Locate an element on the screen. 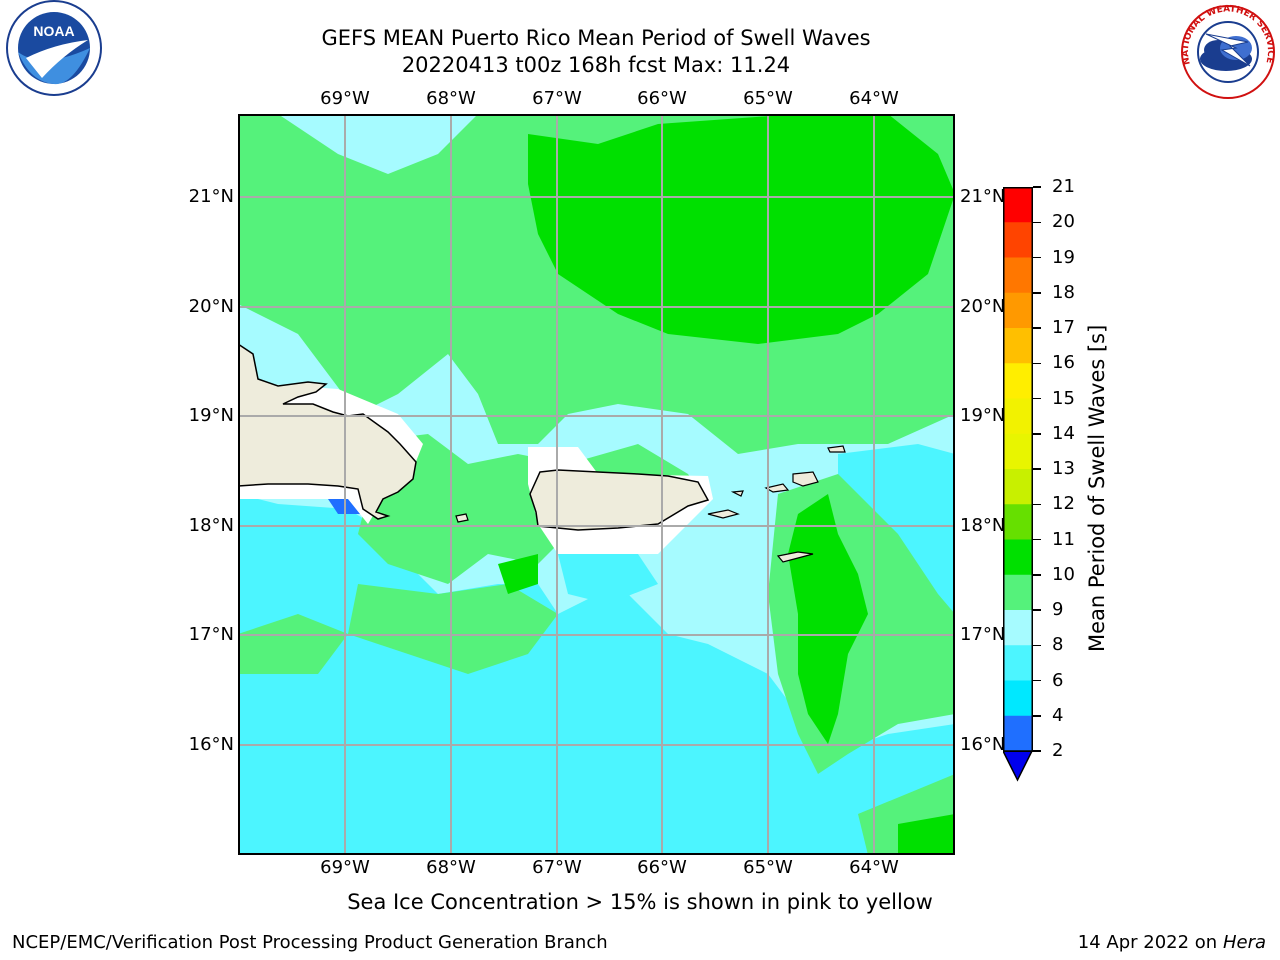  chart-subtitle: 20220413 t00z 168h fcst Max: 11.24 is located at coordinates (596, 65).